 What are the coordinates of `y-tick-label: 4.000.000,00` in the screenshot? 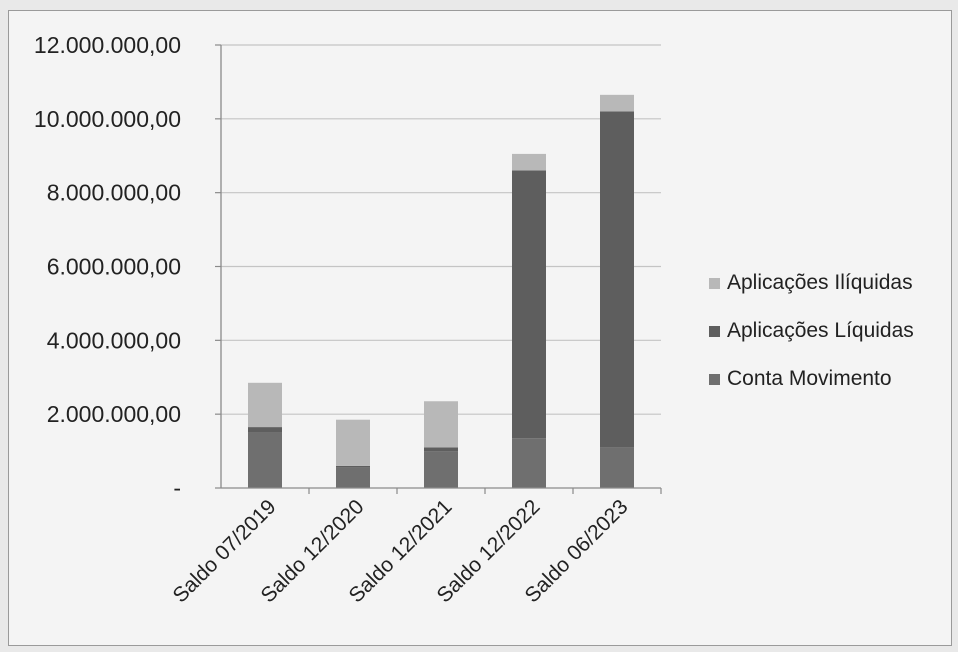 It's located at (114, 340).